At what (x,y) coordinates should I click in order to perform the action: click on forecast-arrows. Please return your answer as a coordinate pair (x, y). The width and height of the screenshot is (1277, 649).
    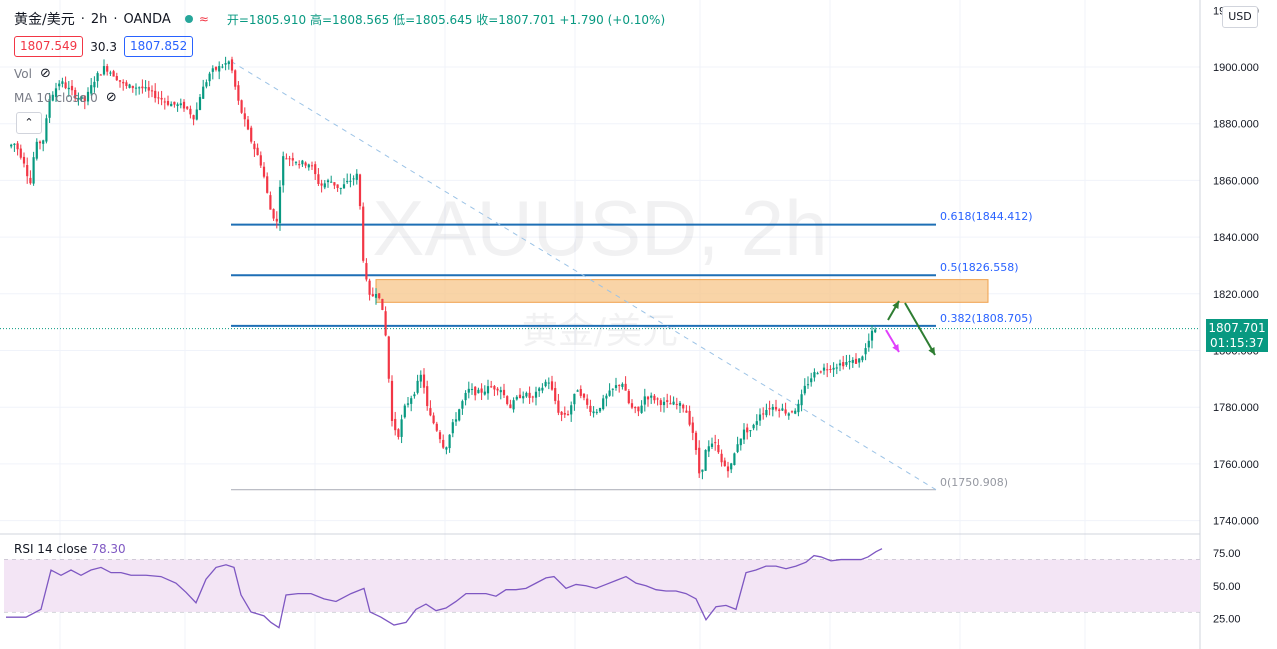
    Looking at the image, I should click on (910, 328).